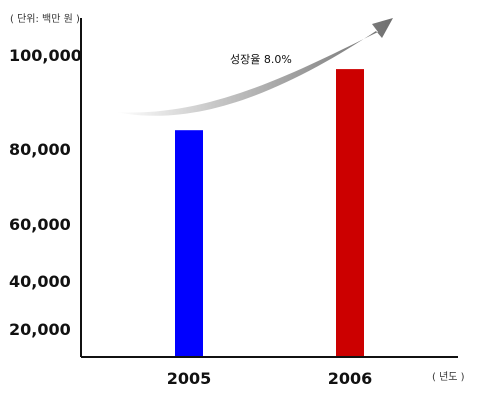  I want to click on bar-2005, so click(189, 243).